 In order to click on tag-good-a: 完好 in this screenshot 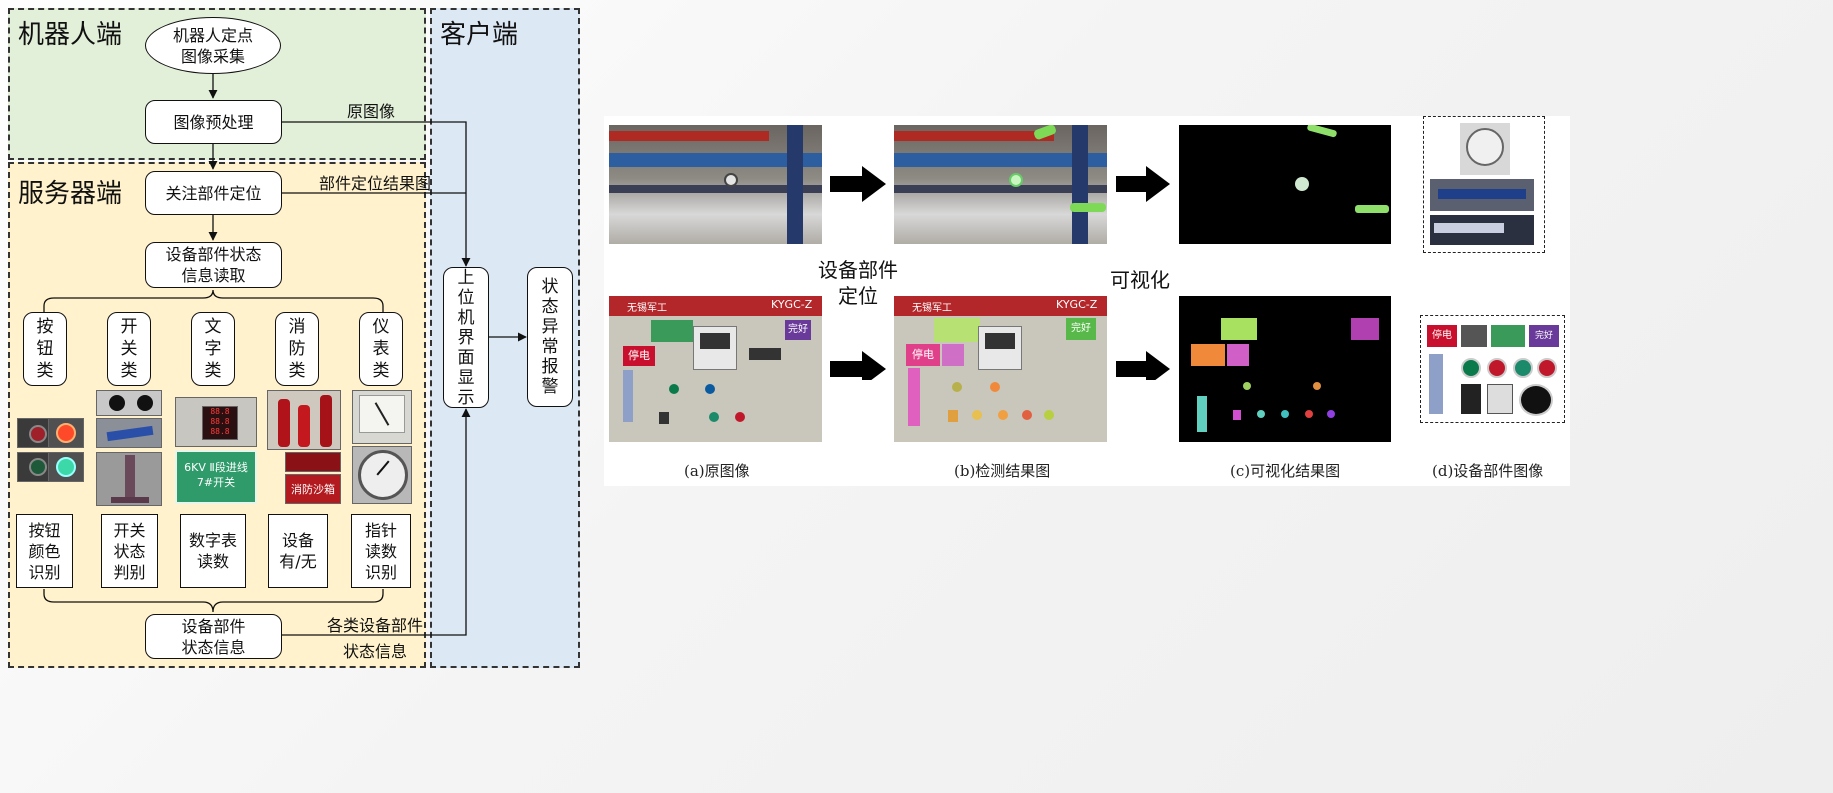, I will do `click(798, 330)`.